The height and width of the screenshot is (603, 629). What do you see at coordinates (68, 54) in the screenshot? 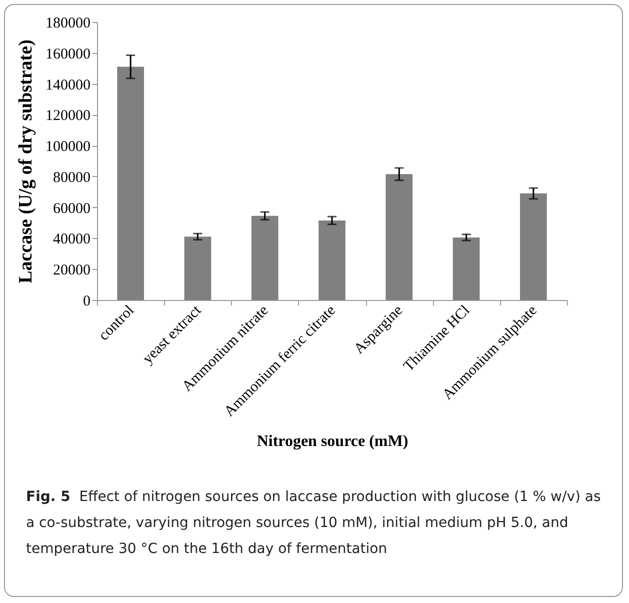
I see `y-tick-label: 160000` at bounding box center [68, 54].